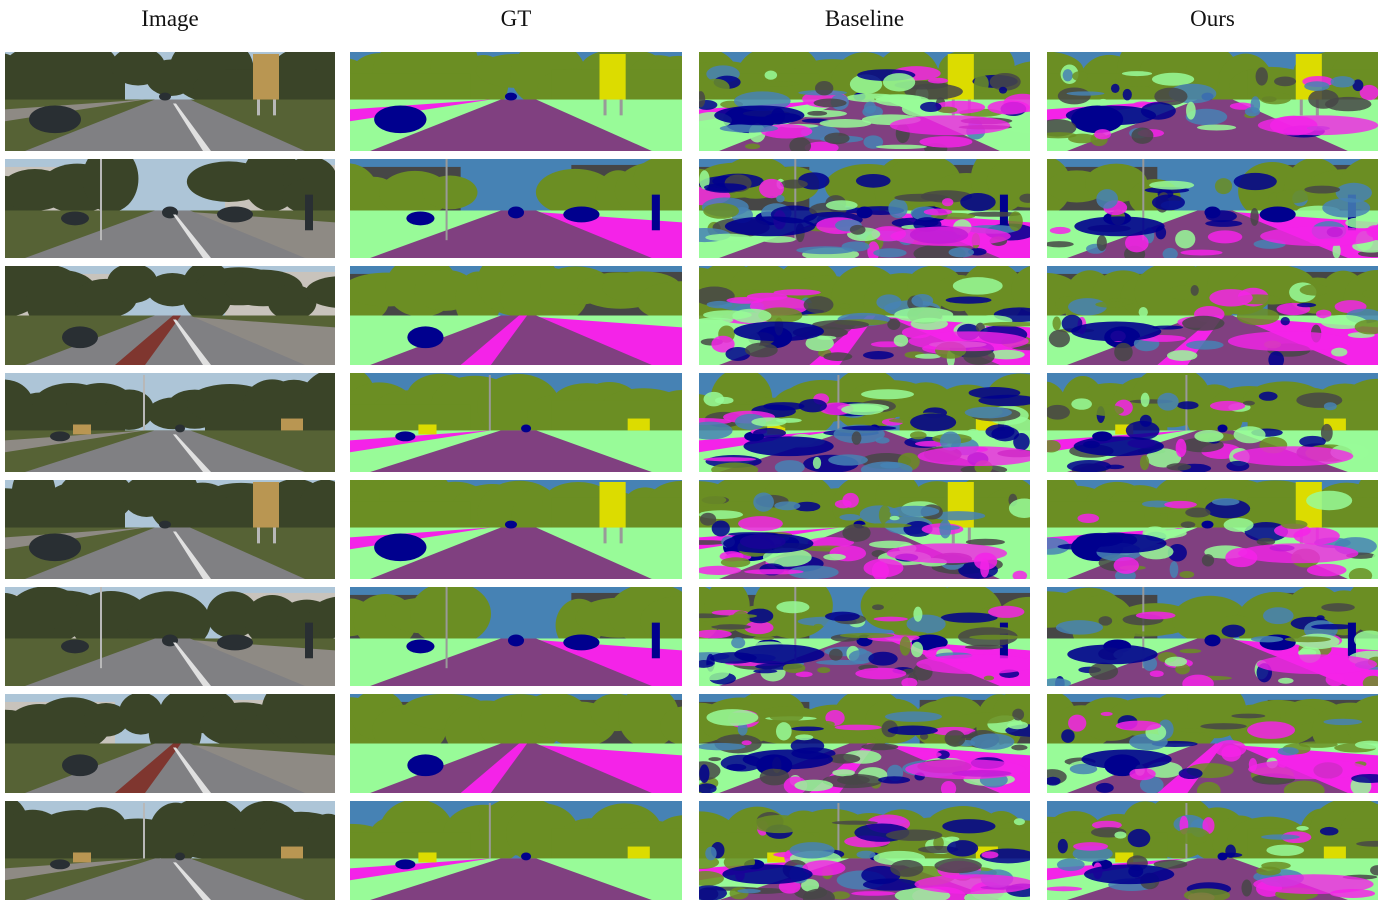 The height and width of the screenshot is (900, 1383). What do you see at coordinates (516, 18) in the screenshot?
I see `column-header-gt: GT` at bounding box center [516, 18].